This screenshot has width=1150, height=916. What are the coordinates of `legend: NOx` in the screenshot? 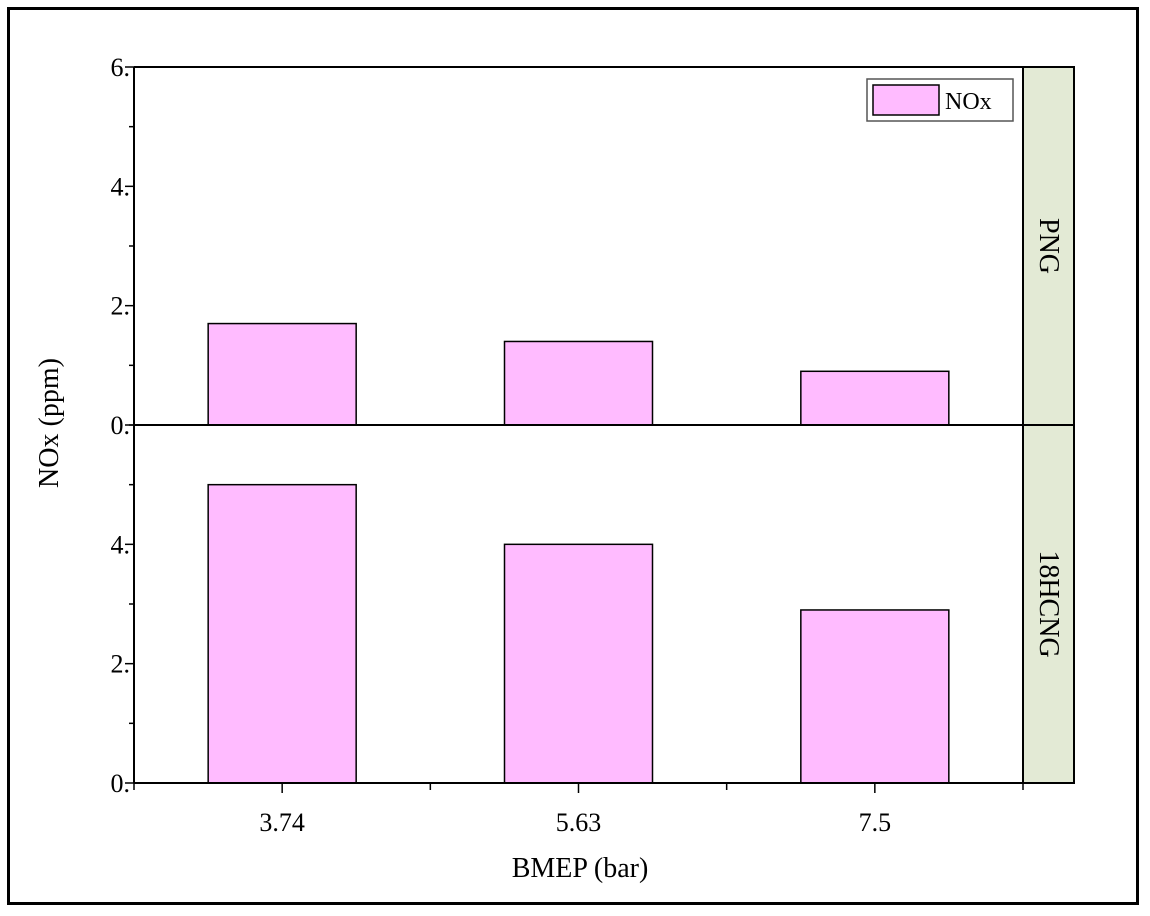 It's located at (940, 100).